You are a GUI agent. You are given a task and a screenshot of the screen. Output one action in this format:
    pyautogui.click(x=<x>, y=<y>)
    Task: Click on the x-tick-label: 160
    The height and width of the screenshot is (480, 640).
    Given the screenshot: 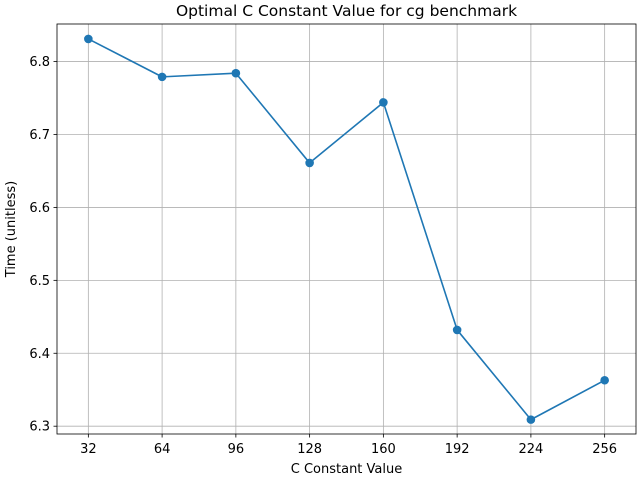 What is the action you would take?
    pyautogui.click(x=383, y=449)
    